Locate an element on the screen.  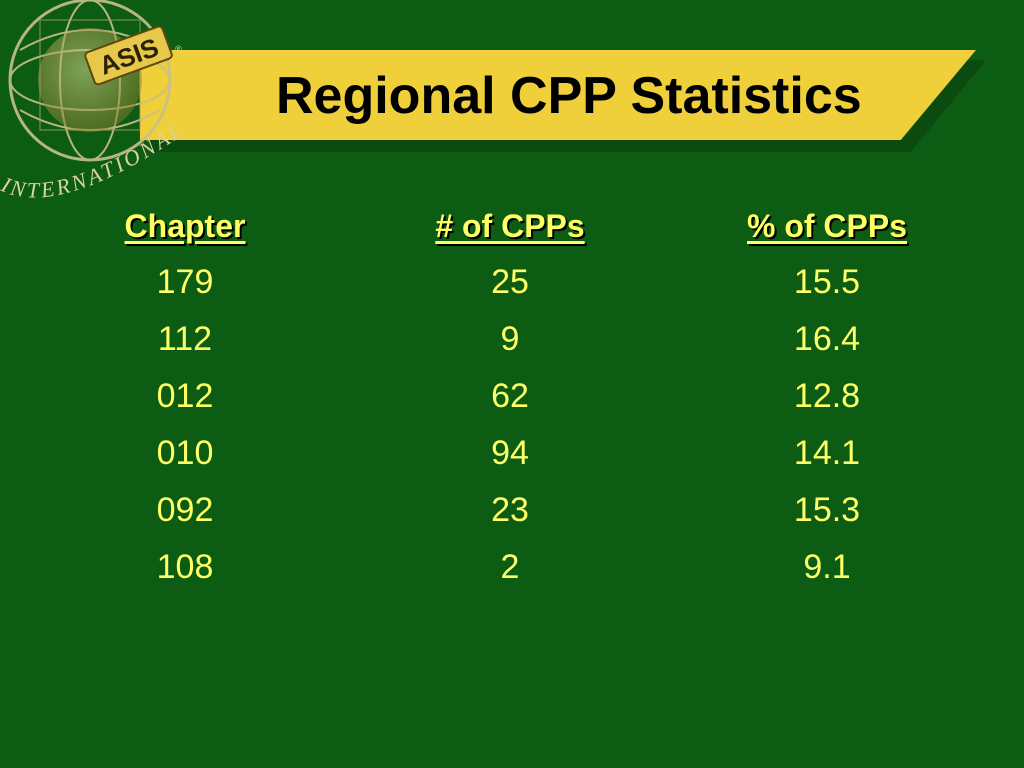
header-num-cpps: # of CPPs is located at coordinates (510, 226).